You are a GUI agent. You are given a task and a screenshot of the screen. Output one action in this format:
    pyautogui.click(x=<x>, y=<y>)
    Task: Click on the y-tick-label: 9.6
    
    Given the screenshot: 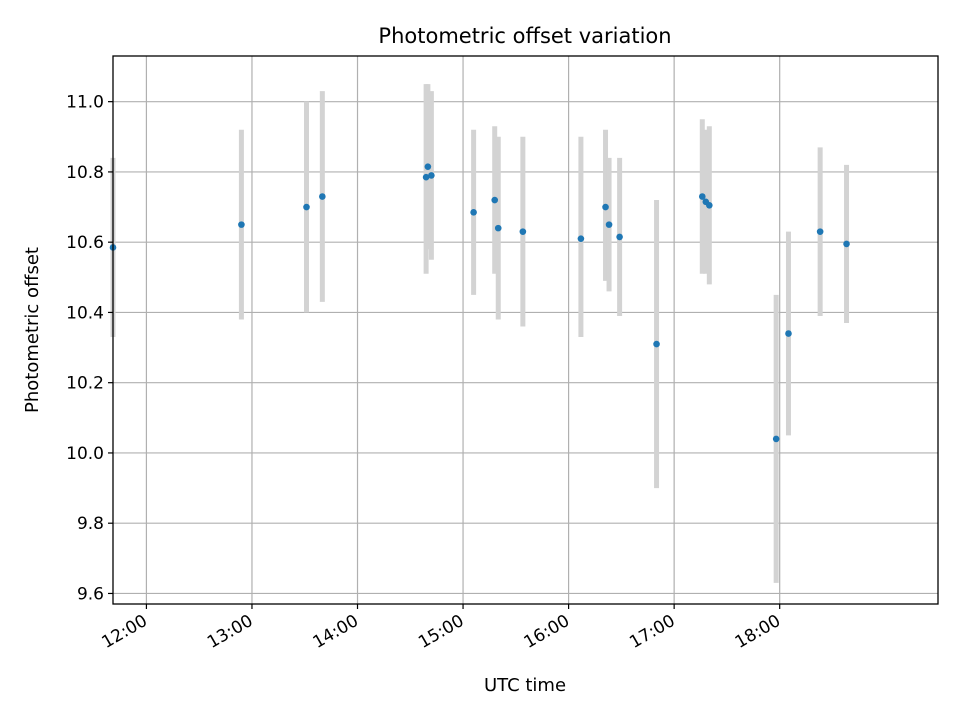 What is the action you would take?
    pyautogui.click(x=90, y=594)
    